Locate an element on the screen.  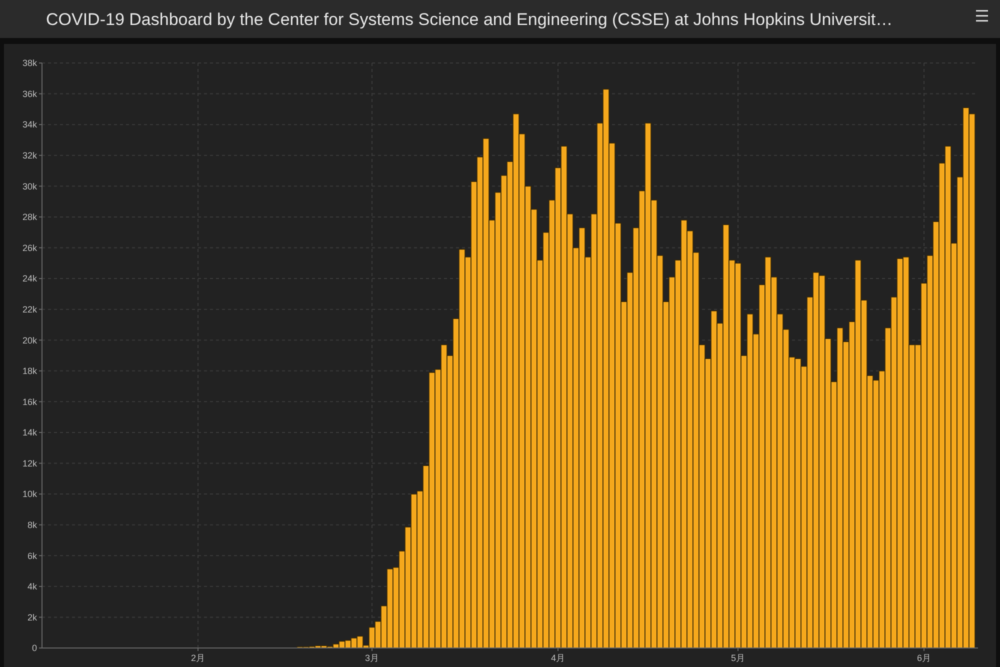
y-tick-label: 12k is located at coordinates (30, 463).